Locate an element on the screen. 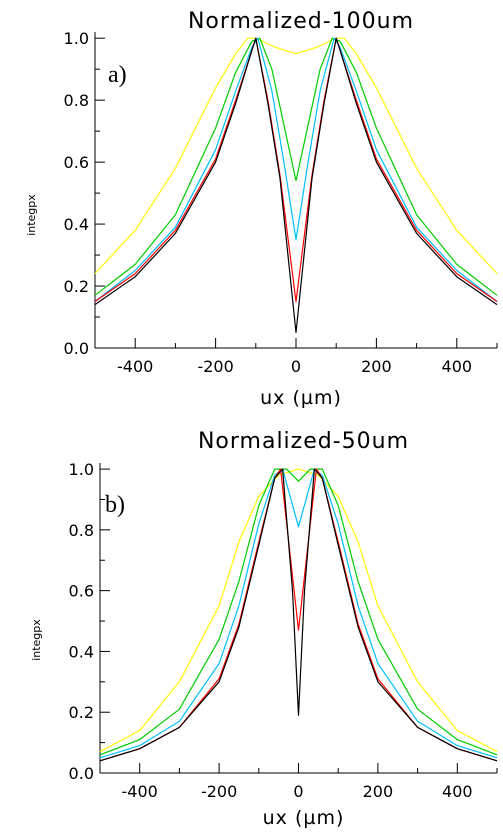 This screenshot has width=503, height=840. panel-label: b) is located at coordinates (115, 505).